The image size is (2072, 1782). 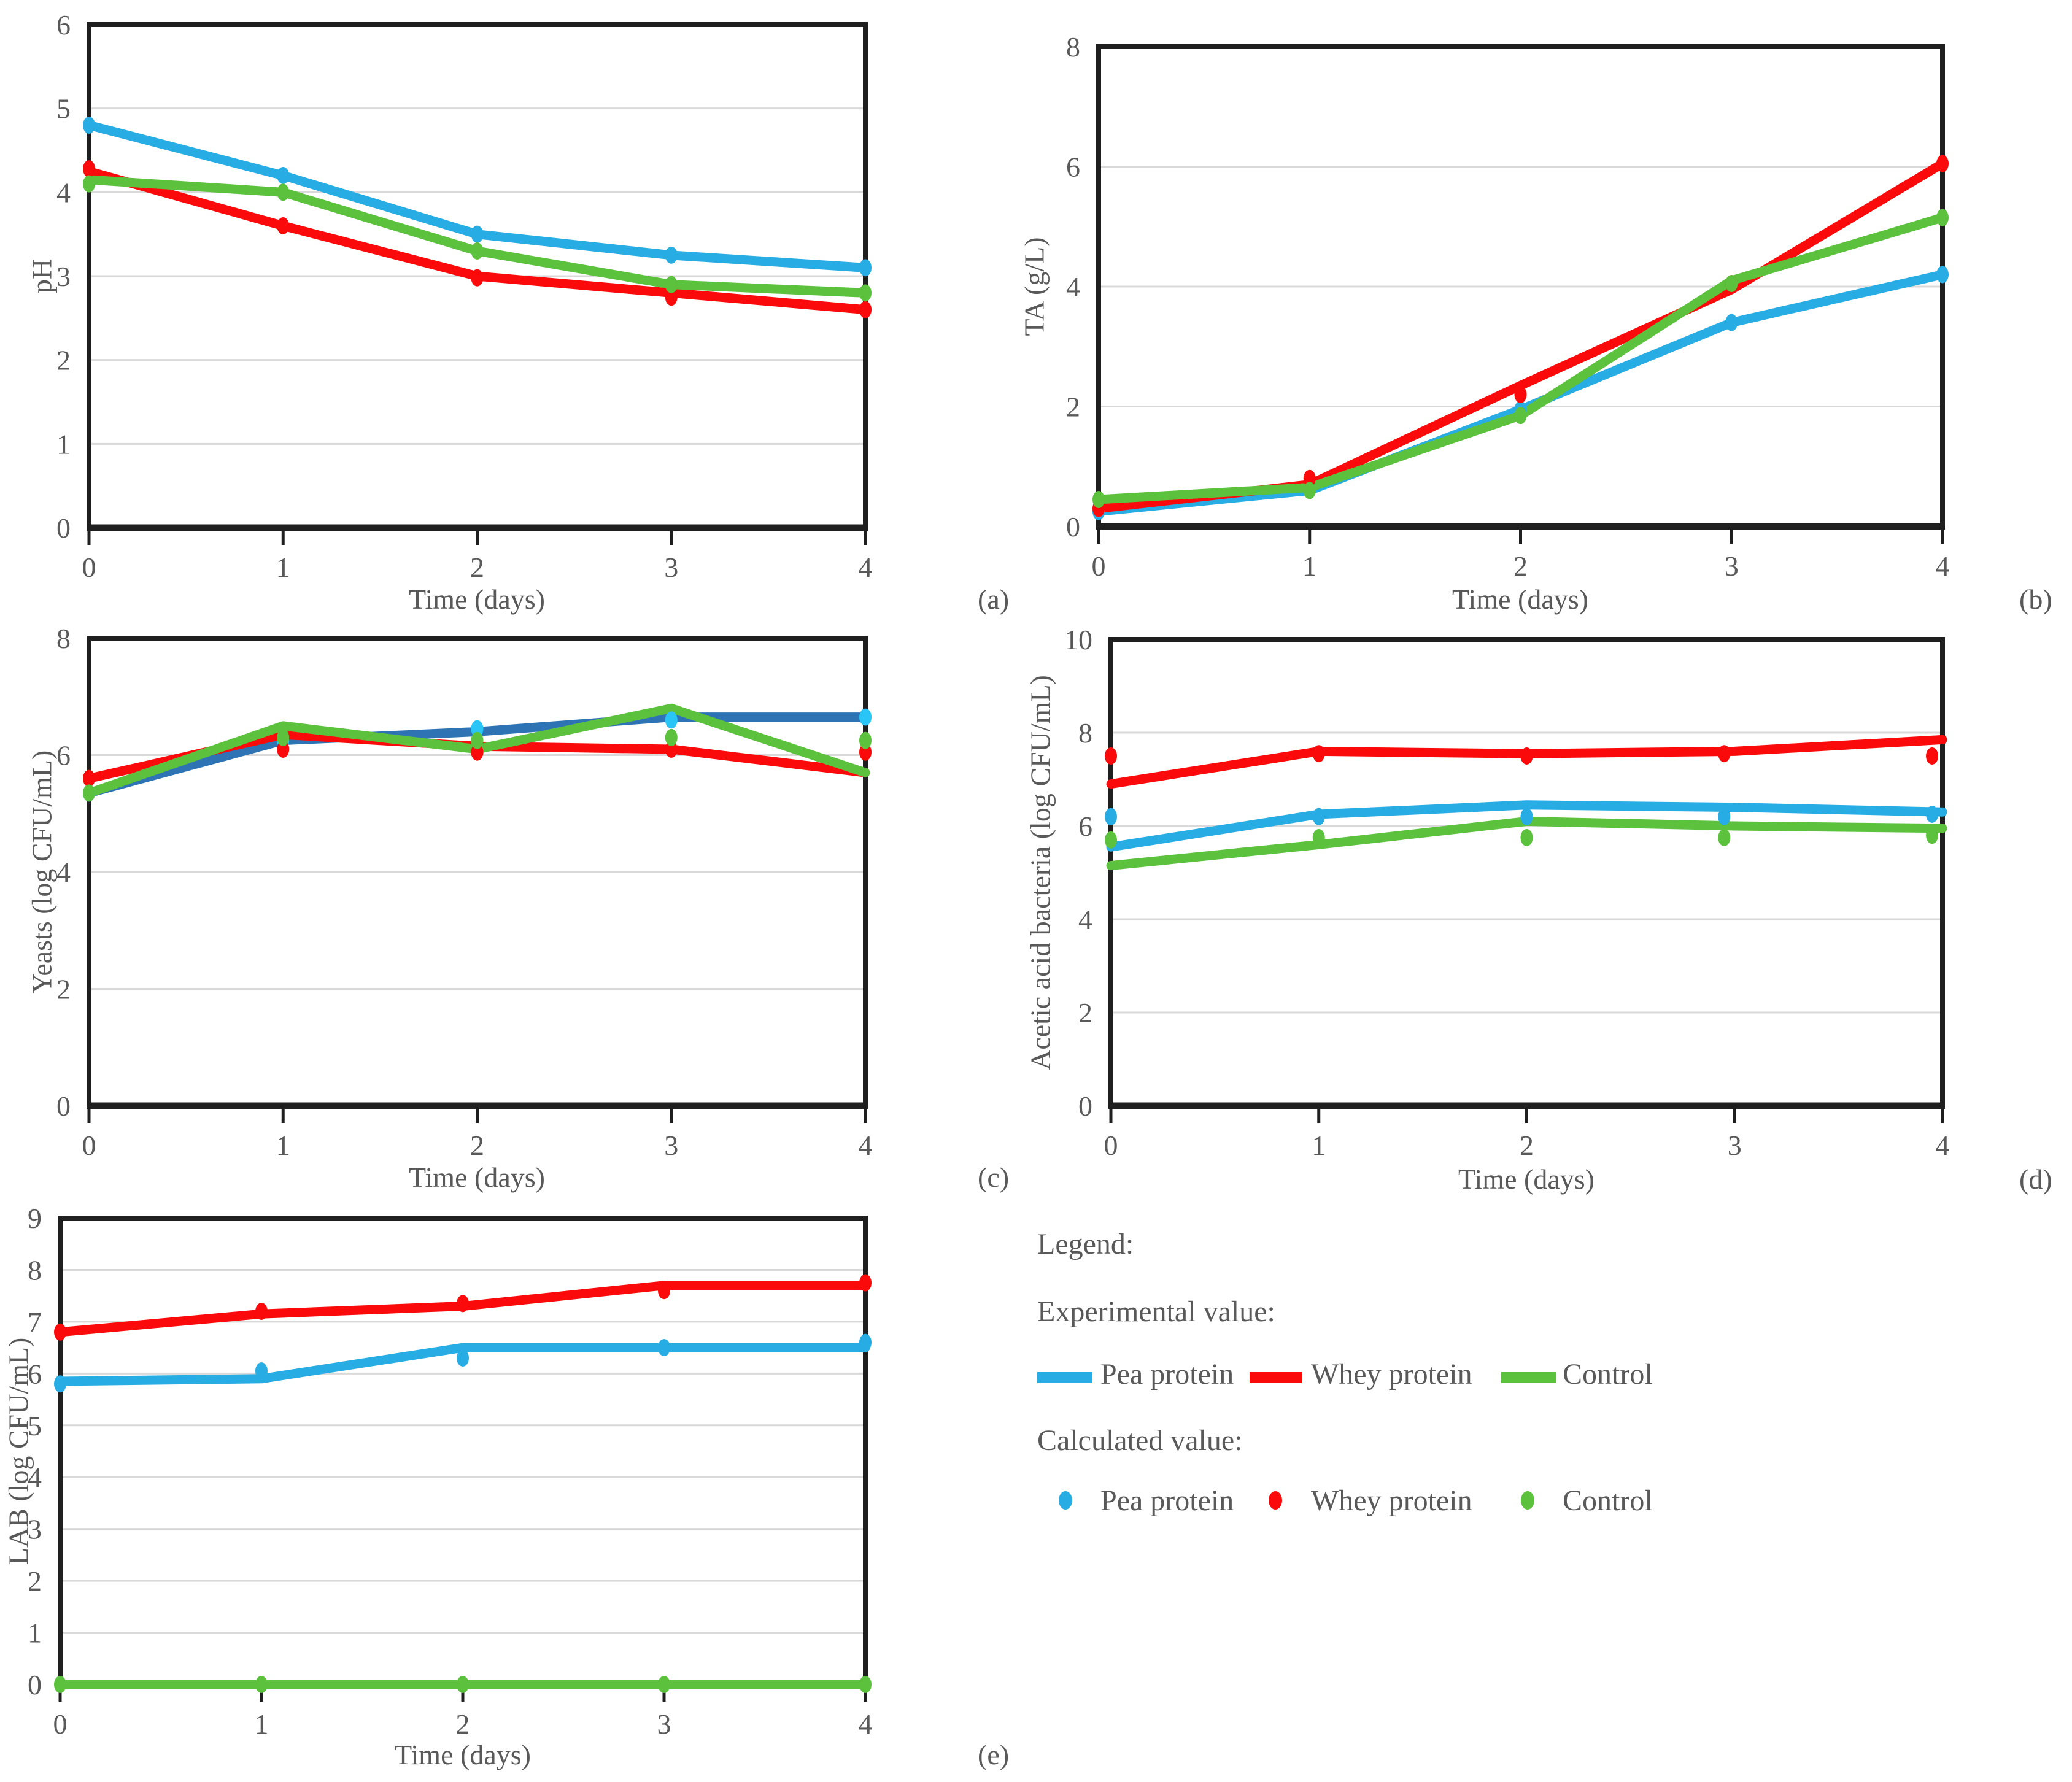 I want to click on control-dot-swatch, so click(x=1527, y=1500).